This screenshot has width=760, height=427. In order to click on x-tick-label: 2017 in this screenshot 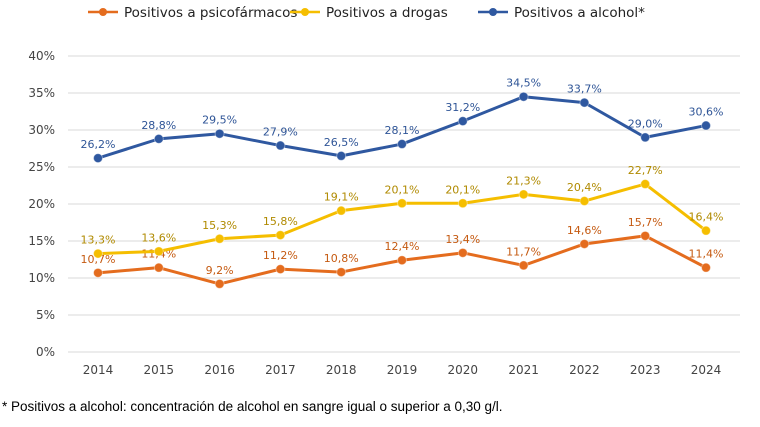, I will do `click(280, 370)`.